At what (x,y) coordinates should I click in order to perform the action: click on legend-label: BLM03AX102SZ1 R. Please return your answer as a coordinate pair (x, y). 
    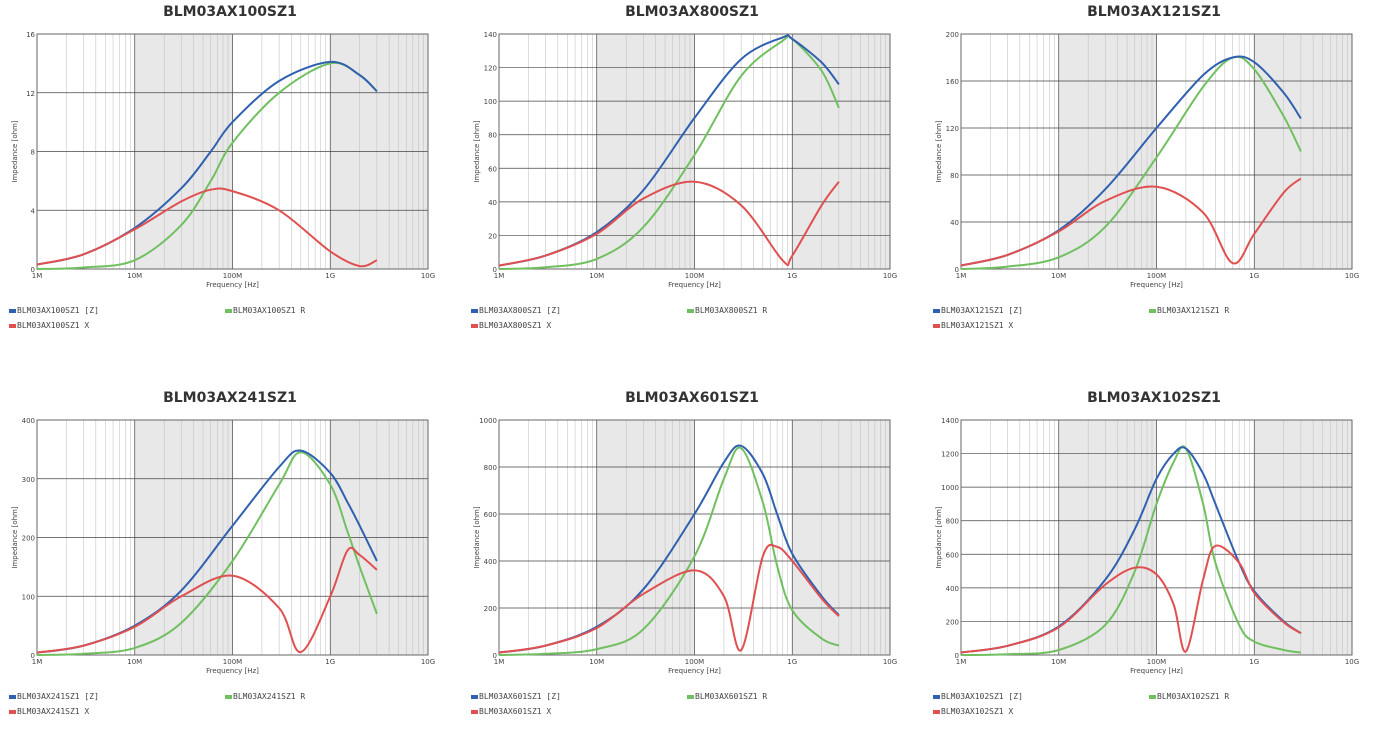
    Looking at the image, I should click on (1193, 696).